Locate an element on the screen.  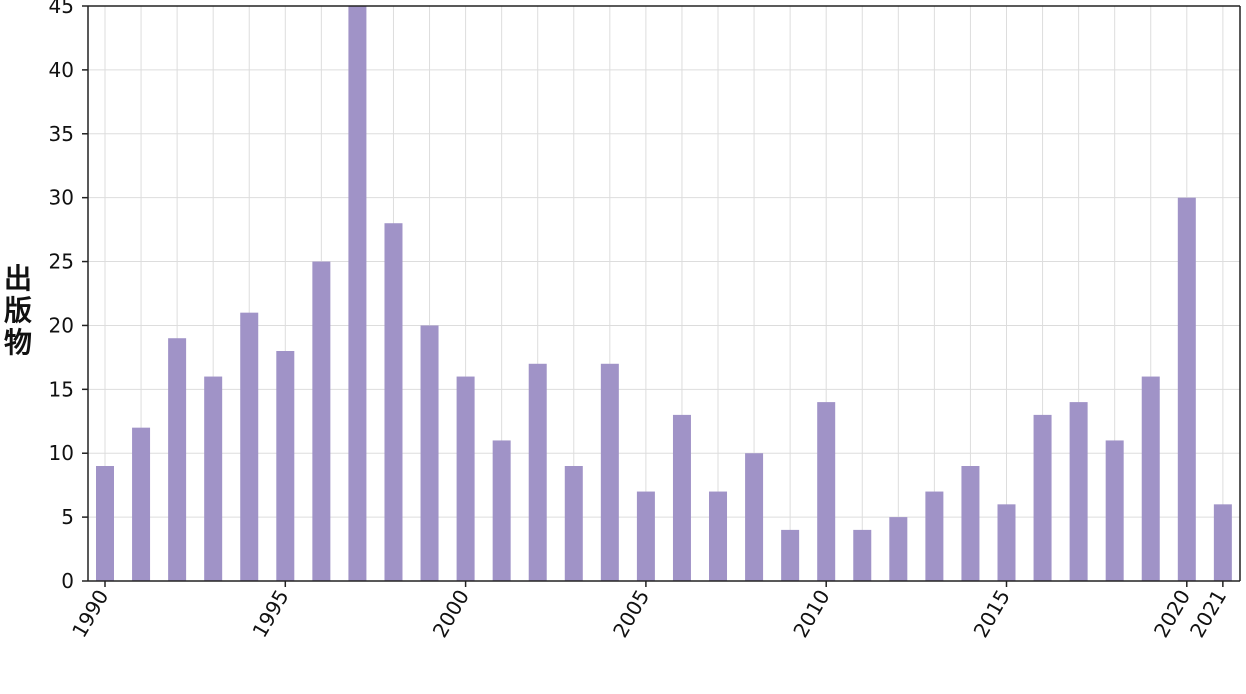
y-tick-label: 35 is located at coordinates (61, 134).